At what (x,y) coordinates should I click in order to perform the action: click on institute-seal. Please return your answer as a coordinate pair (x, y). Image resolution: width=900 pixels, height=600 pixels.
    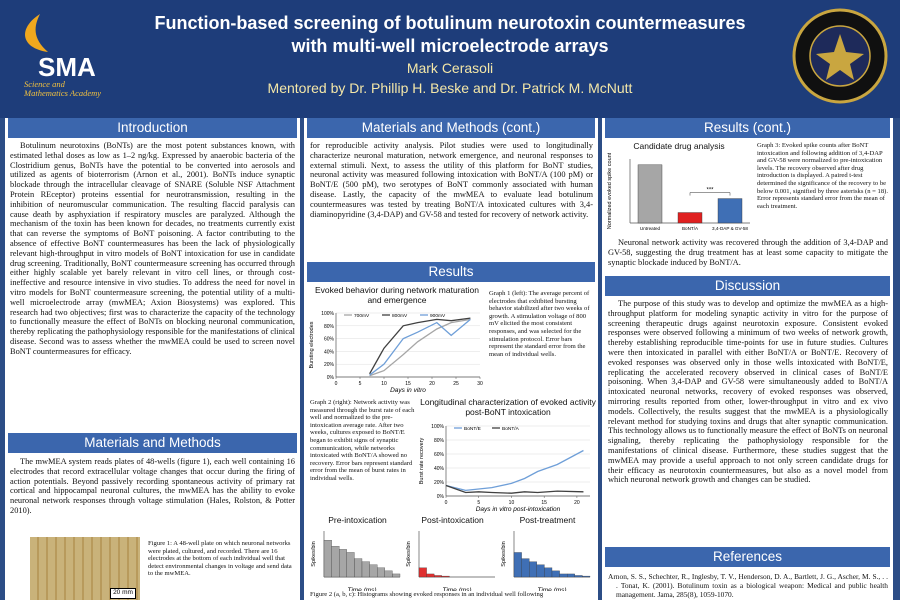
    Looking at the image, I should click on (840, 56).